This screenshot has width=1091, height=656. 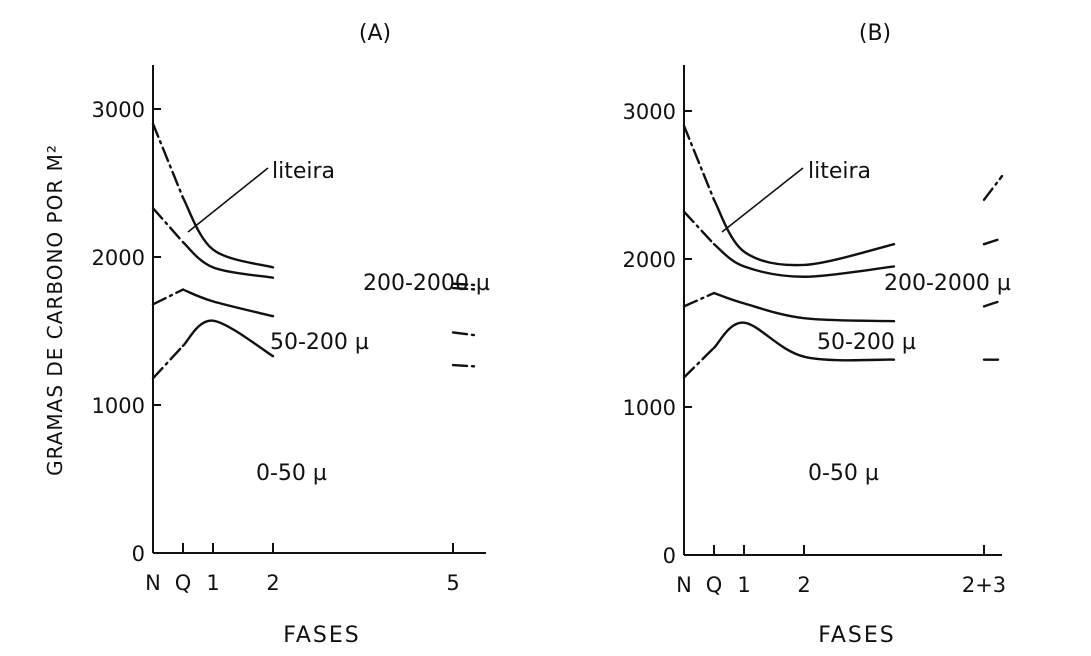 What do you see at coordinates (168, 297) in the screenshot?
I see `panel-a-curve-b50_200-head` at bounding box center [168, 297].